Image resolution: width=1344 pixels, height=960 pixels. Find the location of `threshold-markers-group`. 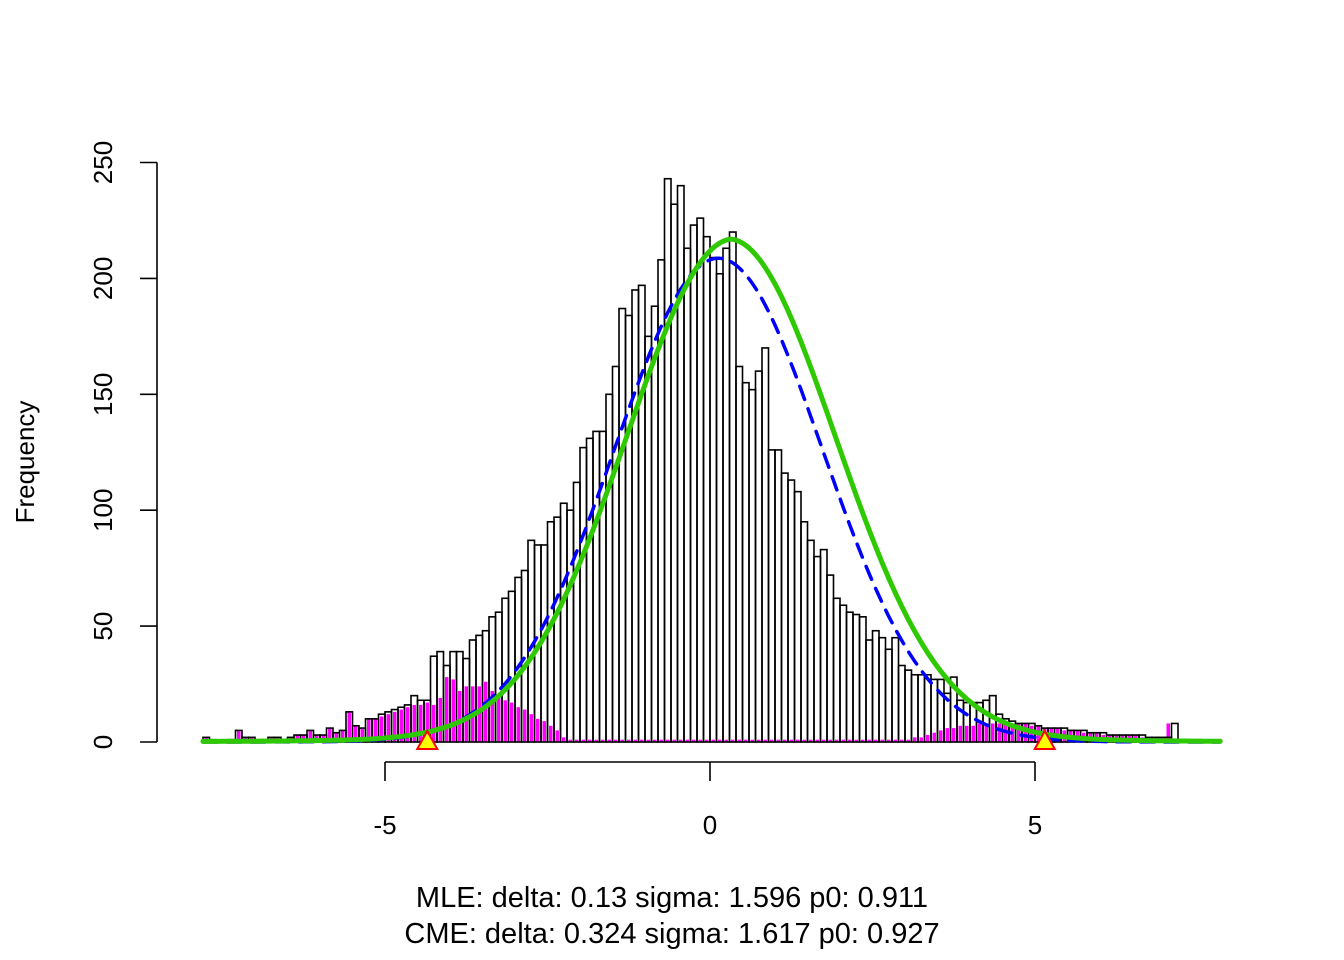

threshold-markers-group is located at coordinates (736, 739).